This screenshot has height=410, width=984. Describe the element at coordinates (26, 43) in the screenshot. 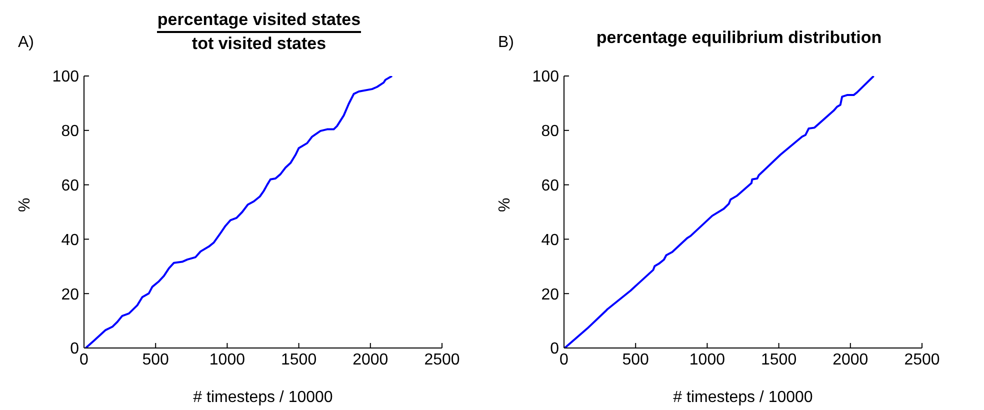

I see `text: A)` at that location.